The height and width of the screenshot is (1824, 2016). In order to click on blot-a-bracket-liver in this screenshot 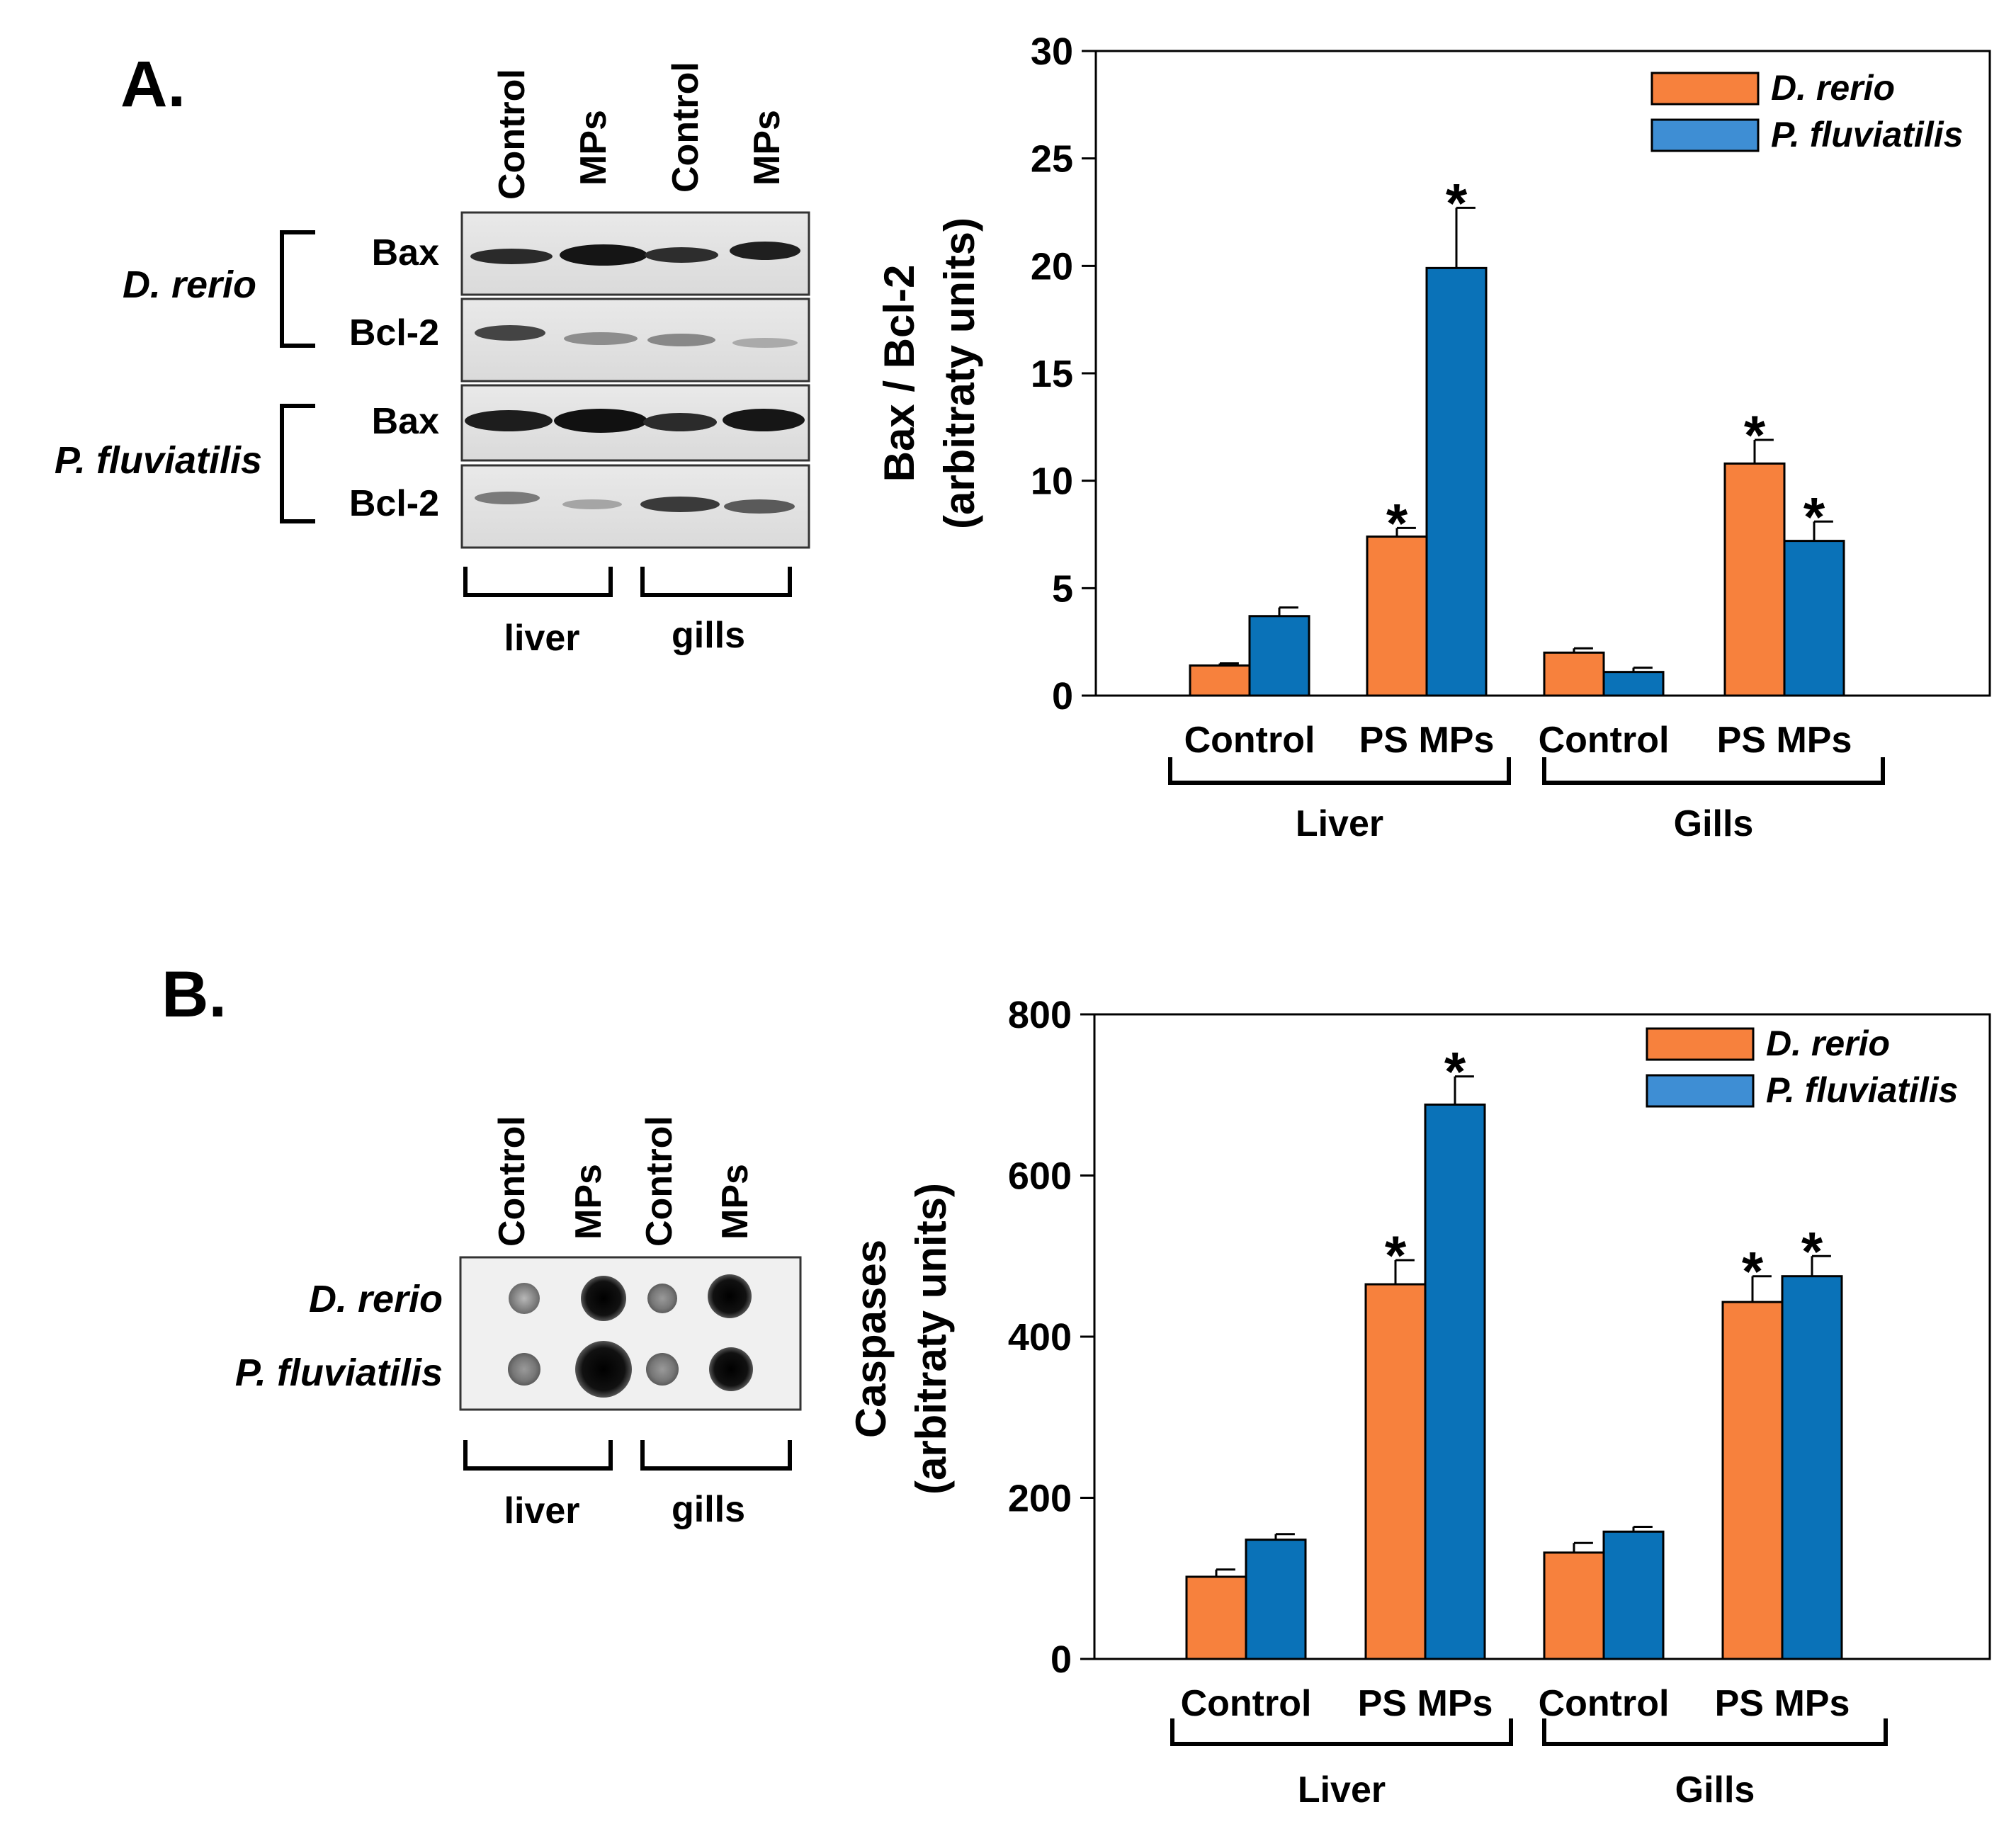, I will do `click(538, 582)`.